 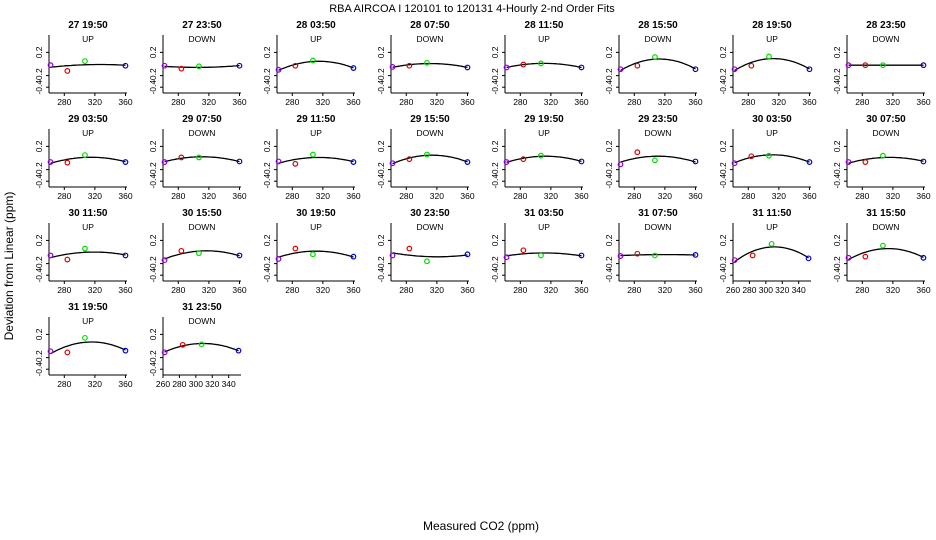 What do you see at coordinates (316, 25) in the screenshot?
I see `panel-title: 28 03:50` at bounding box center [316, 25].